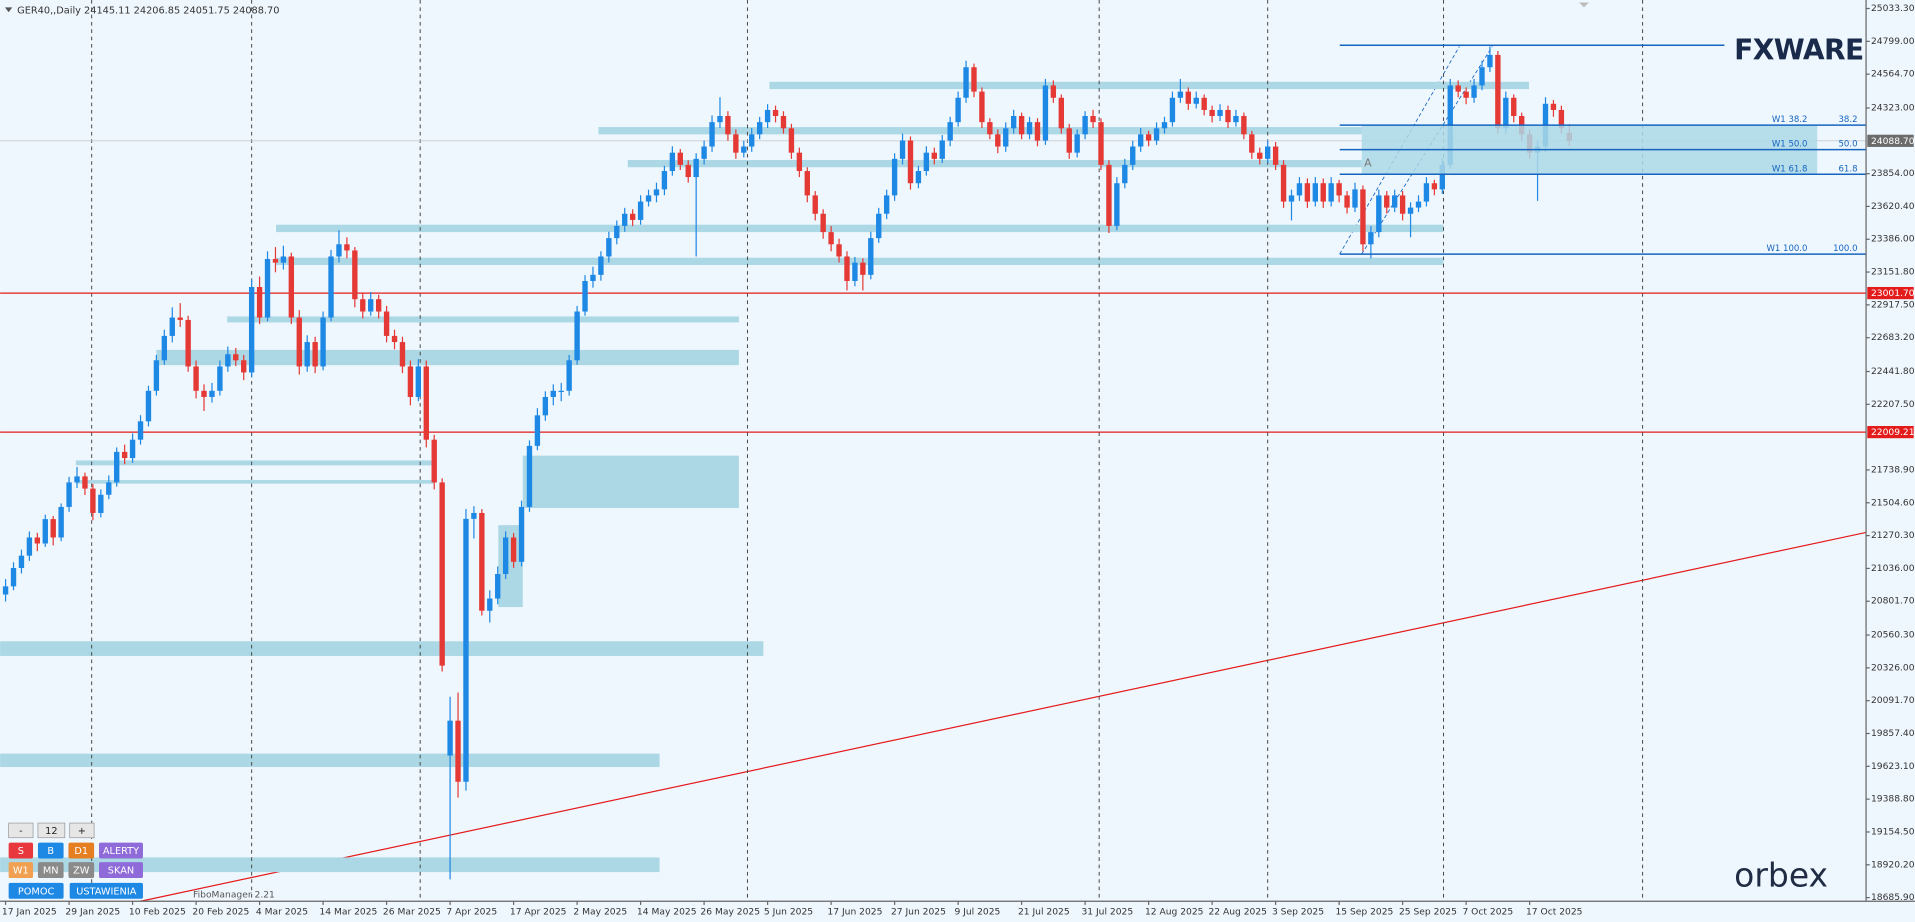 The width and height of the screenshot is (1915, 922). Describe the element at coordinates (1893, 294) in the screenshot. I see `level-label: 23001.70` at that location.